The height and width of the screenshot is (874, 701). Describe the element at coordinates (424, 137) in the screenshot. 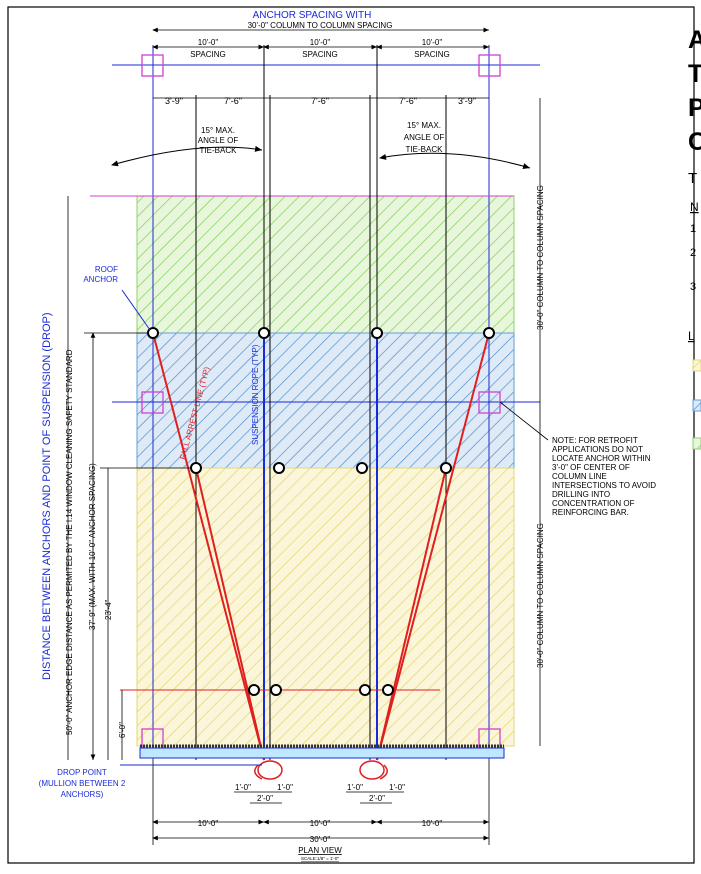

I see `angle-right-2: ANGLE OF` at that location.